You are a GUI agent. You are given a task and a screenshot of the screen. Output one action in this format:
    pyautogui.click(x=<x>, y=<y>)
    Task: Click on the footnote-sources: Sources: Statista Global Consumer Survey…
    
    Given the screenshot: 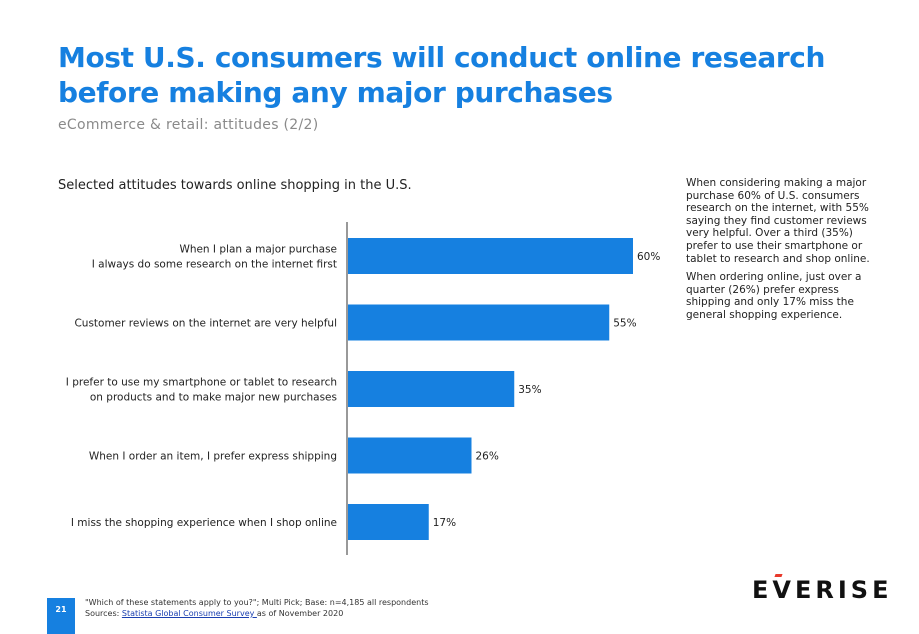 What is the action you would take?
    pyautogui.click(x=257, y=613)
    